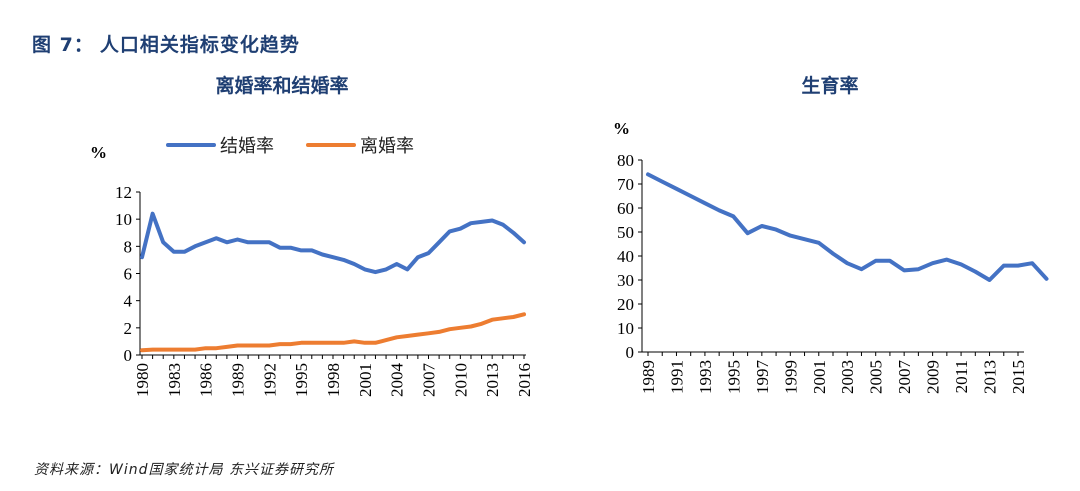 This screenshot has height=491, width=1080. What do you see at coordinates (460, 380) in the screenshot?
I see `x-tick-label: 2010` at bounding box center [460, 380].